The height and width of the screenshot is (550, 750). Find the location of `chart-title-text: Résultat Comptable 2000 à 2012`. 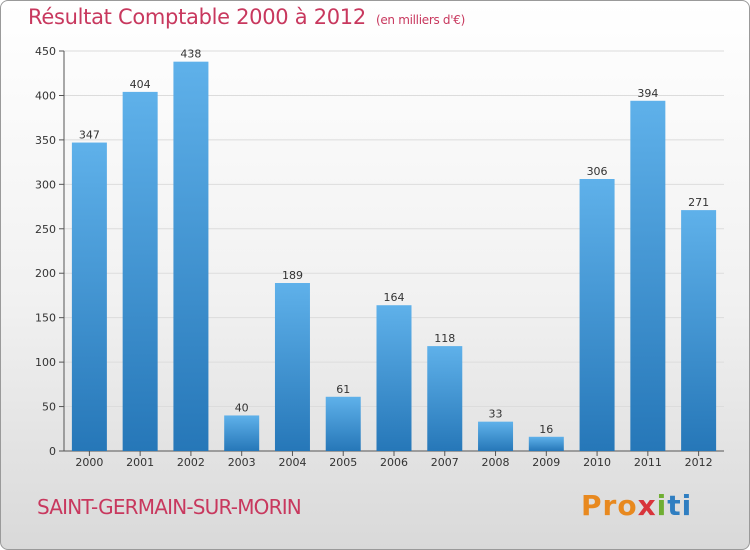

chart-title-text: Résultat Comptable 2000 à 2012 is located at coordinates (197, 17).